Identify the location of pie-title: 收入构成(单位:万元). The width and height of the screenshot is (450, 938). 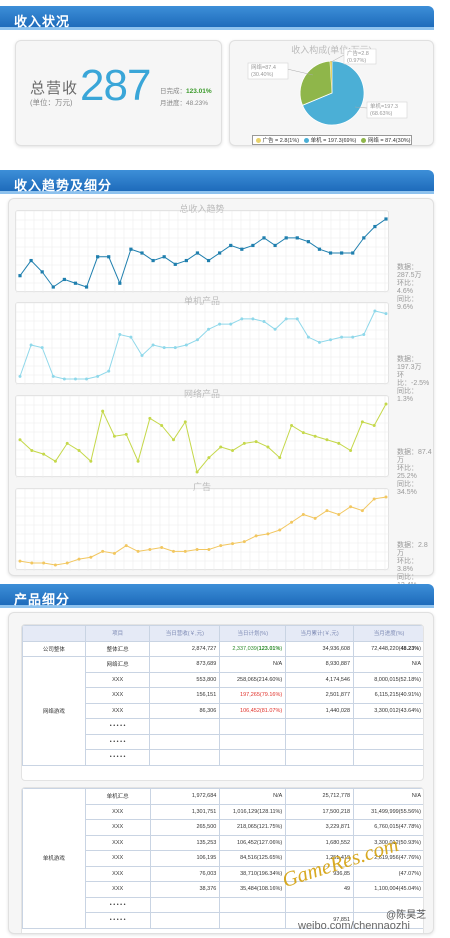
(331, 50).